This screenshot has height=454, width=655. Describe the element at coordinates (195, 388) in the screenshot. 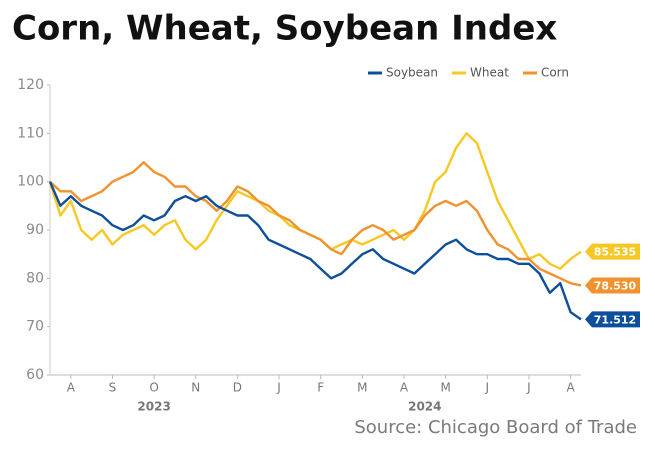

I see `x-tick-label: N` at that location.